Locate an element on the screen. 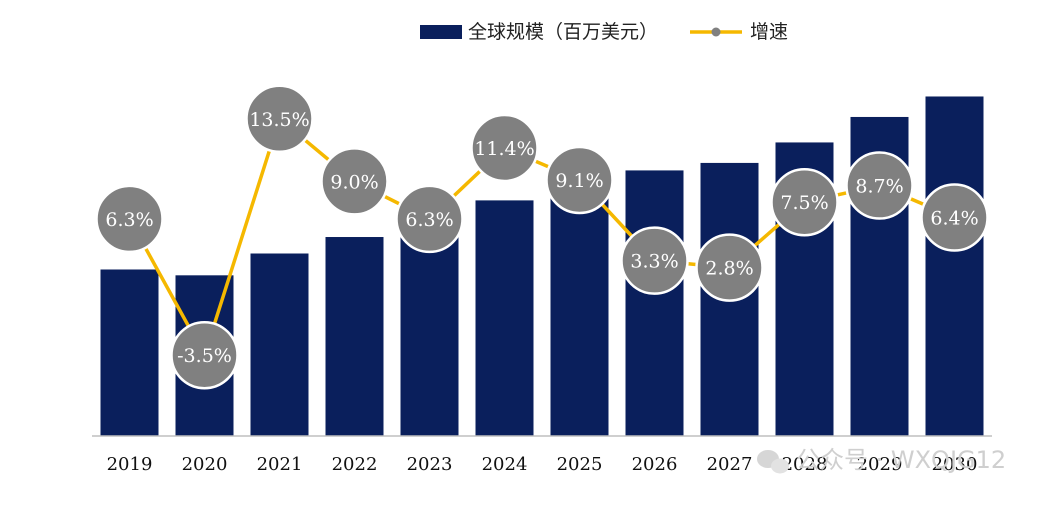 The width and height of the screenshot is (1058, 507). legend-line-label: 增速 is located at coordinates (769, 32).